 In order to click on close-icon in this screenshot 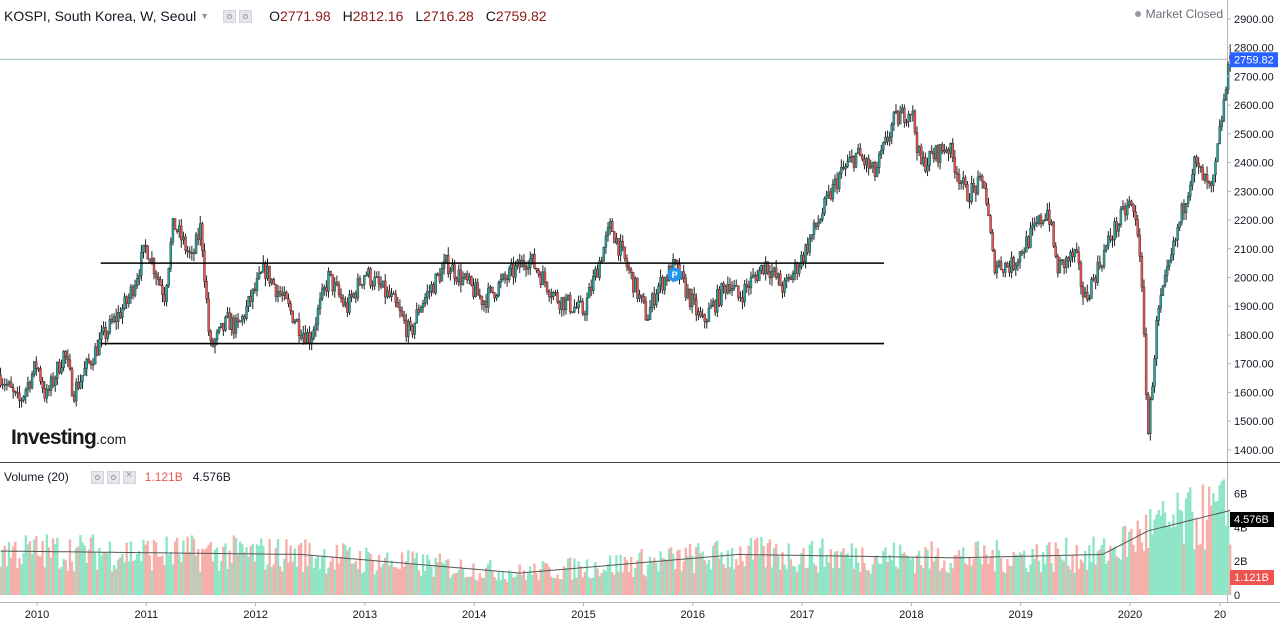, I will do `click(129, 476)`.